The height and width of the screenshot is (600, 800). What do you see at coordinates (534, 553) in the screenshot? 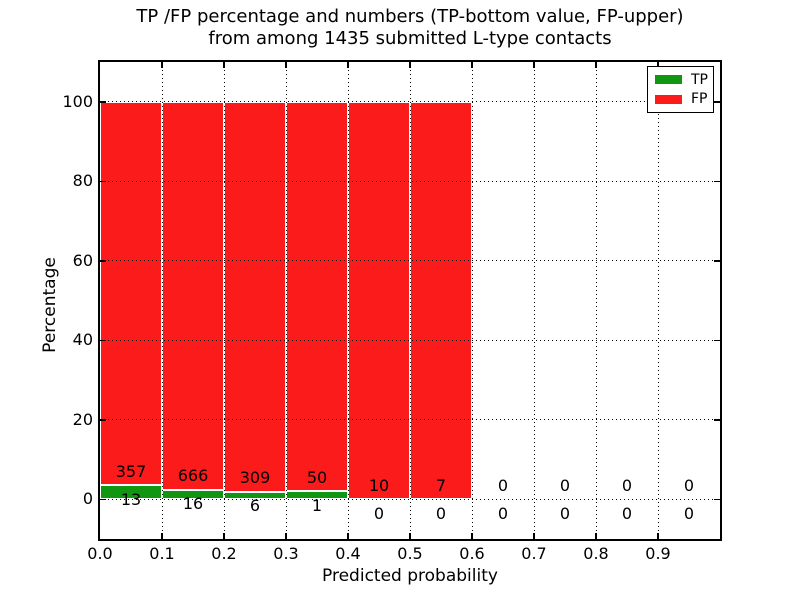
I see `x-tick-label: 0.7` at bounding box center [534, 553].